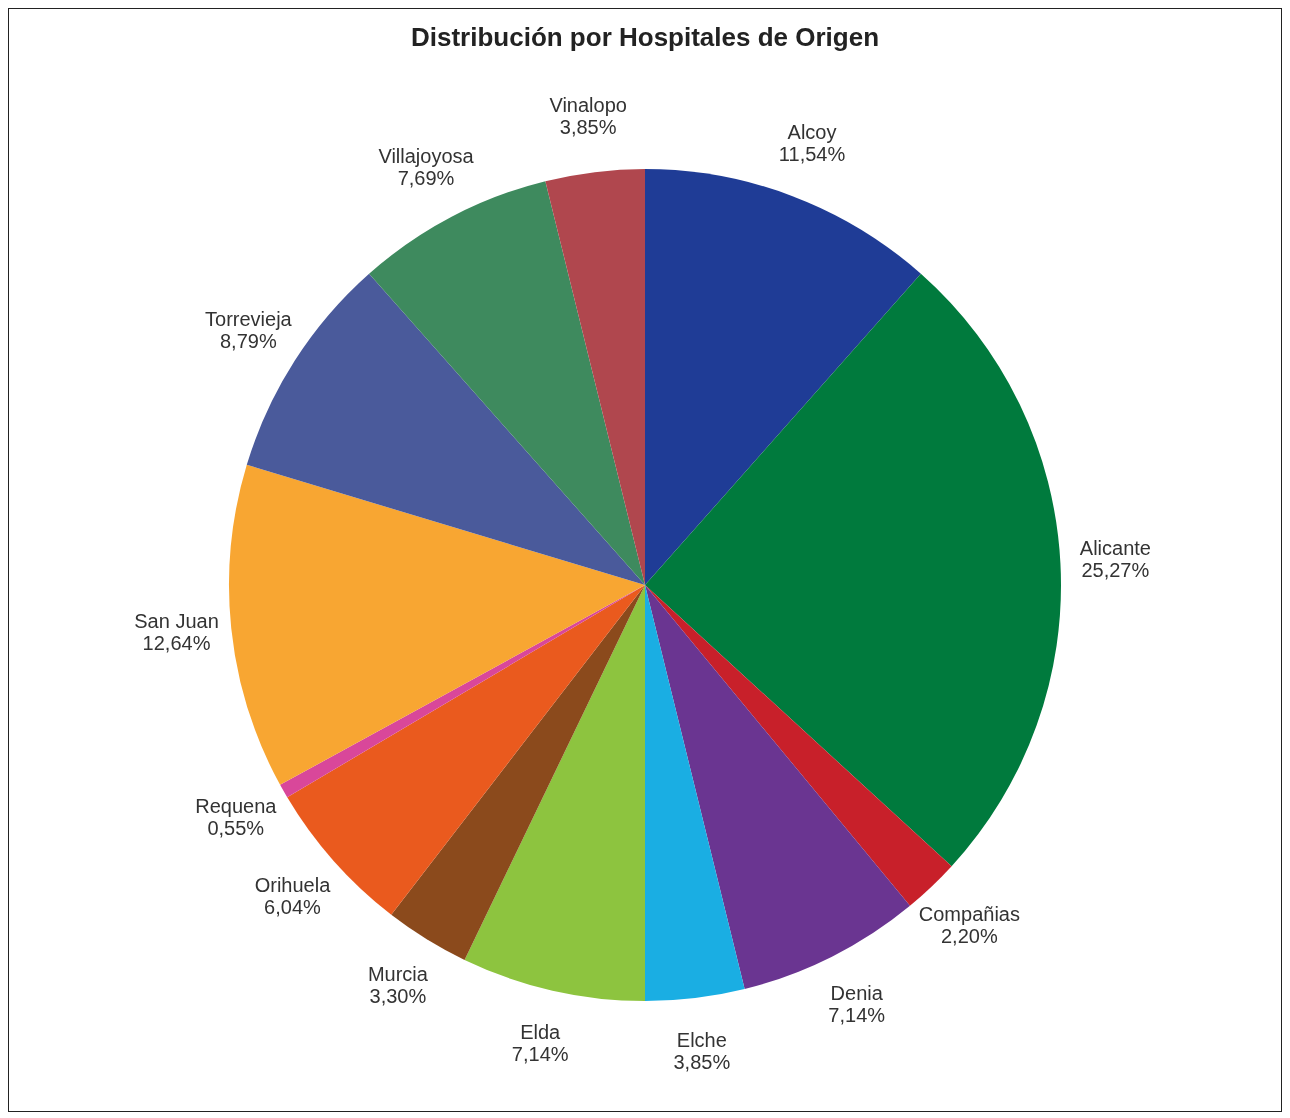 Image resolution: width=1290 pixels, height=1118 pixels. Describe the element at coordinates (236, 827) in the screenshot. I see `data-label: 0,55%` at that location.